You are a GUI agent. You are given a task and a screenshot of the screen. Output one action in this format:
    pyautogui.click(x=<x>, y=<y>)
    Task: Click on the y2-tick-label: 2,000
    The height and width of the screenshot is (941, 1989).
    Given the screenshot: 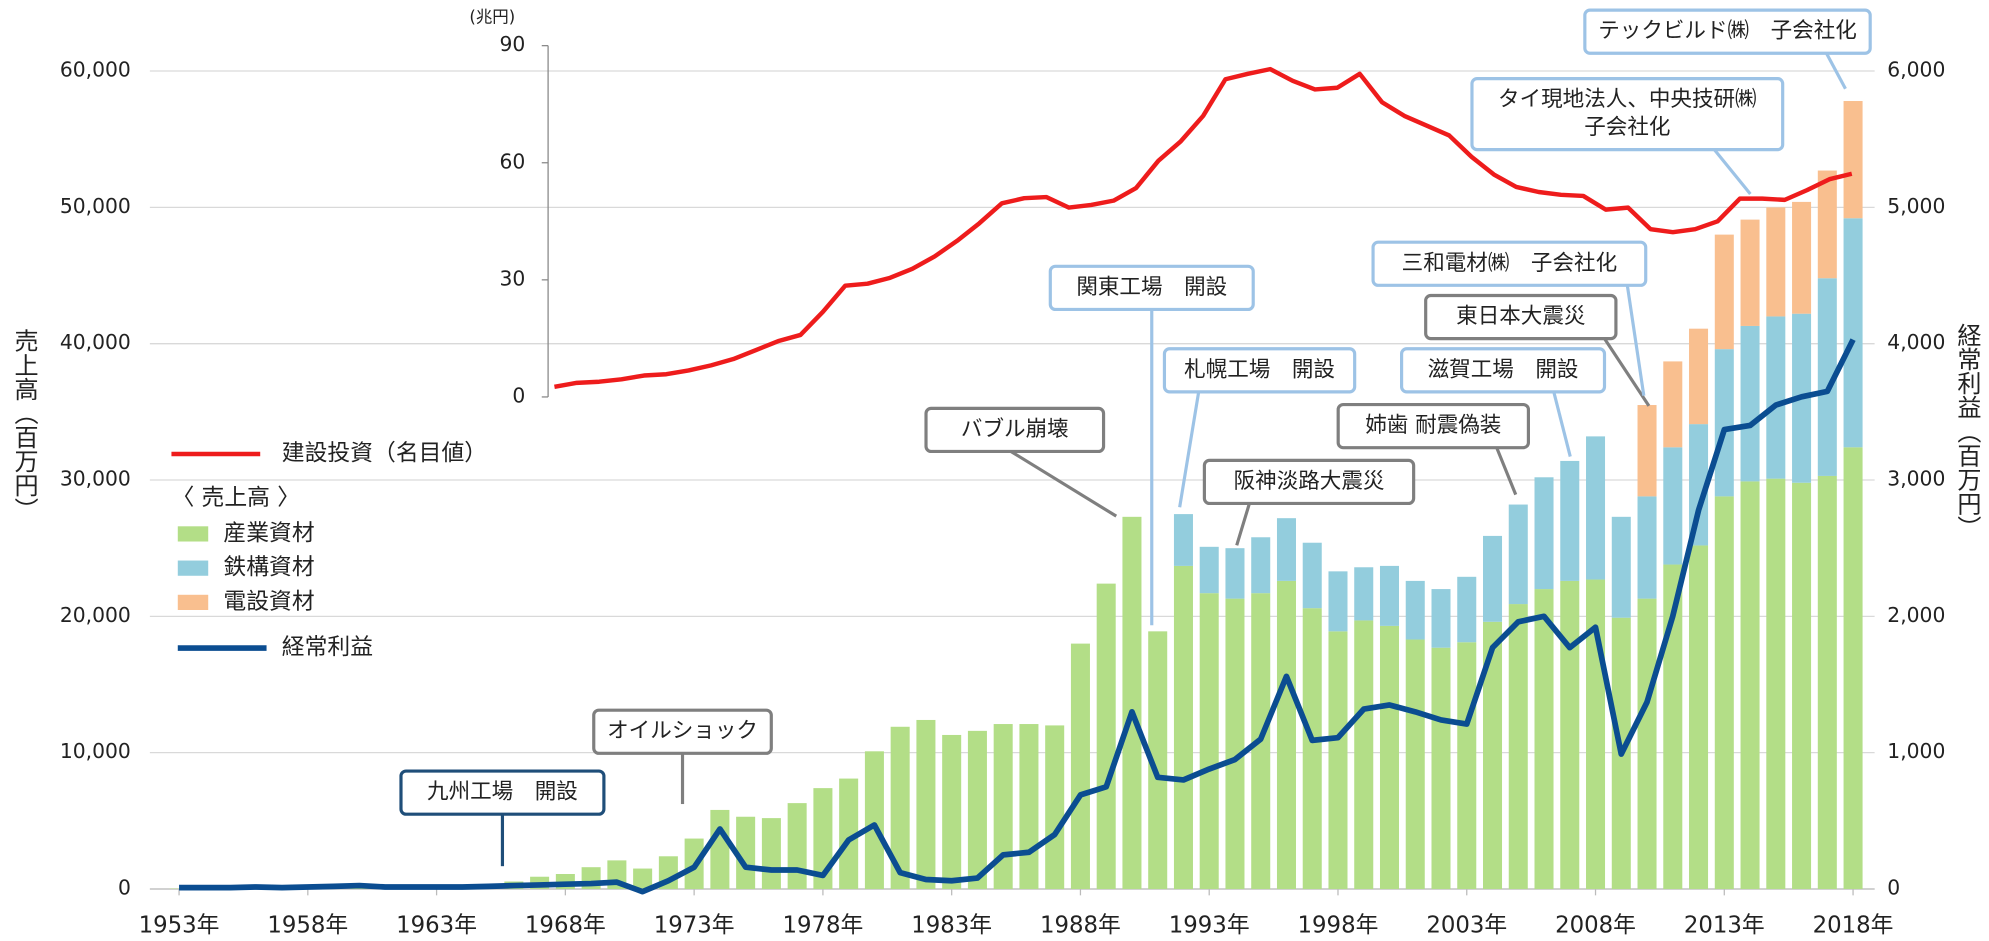 What is the action you would take?
    pyautogui.click(x=1916, y=615)
    